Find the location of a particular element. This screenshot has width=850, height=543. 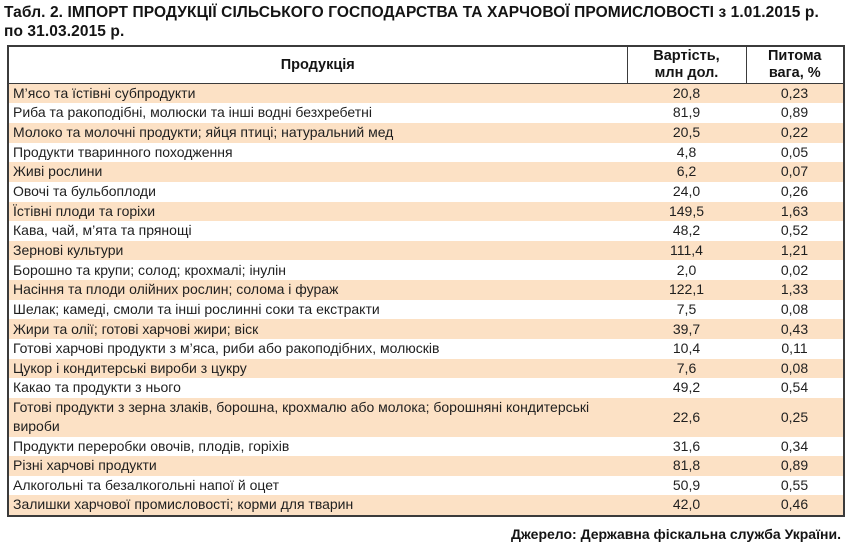

share-cell: 0,11 is located at coordinates (794, 348).